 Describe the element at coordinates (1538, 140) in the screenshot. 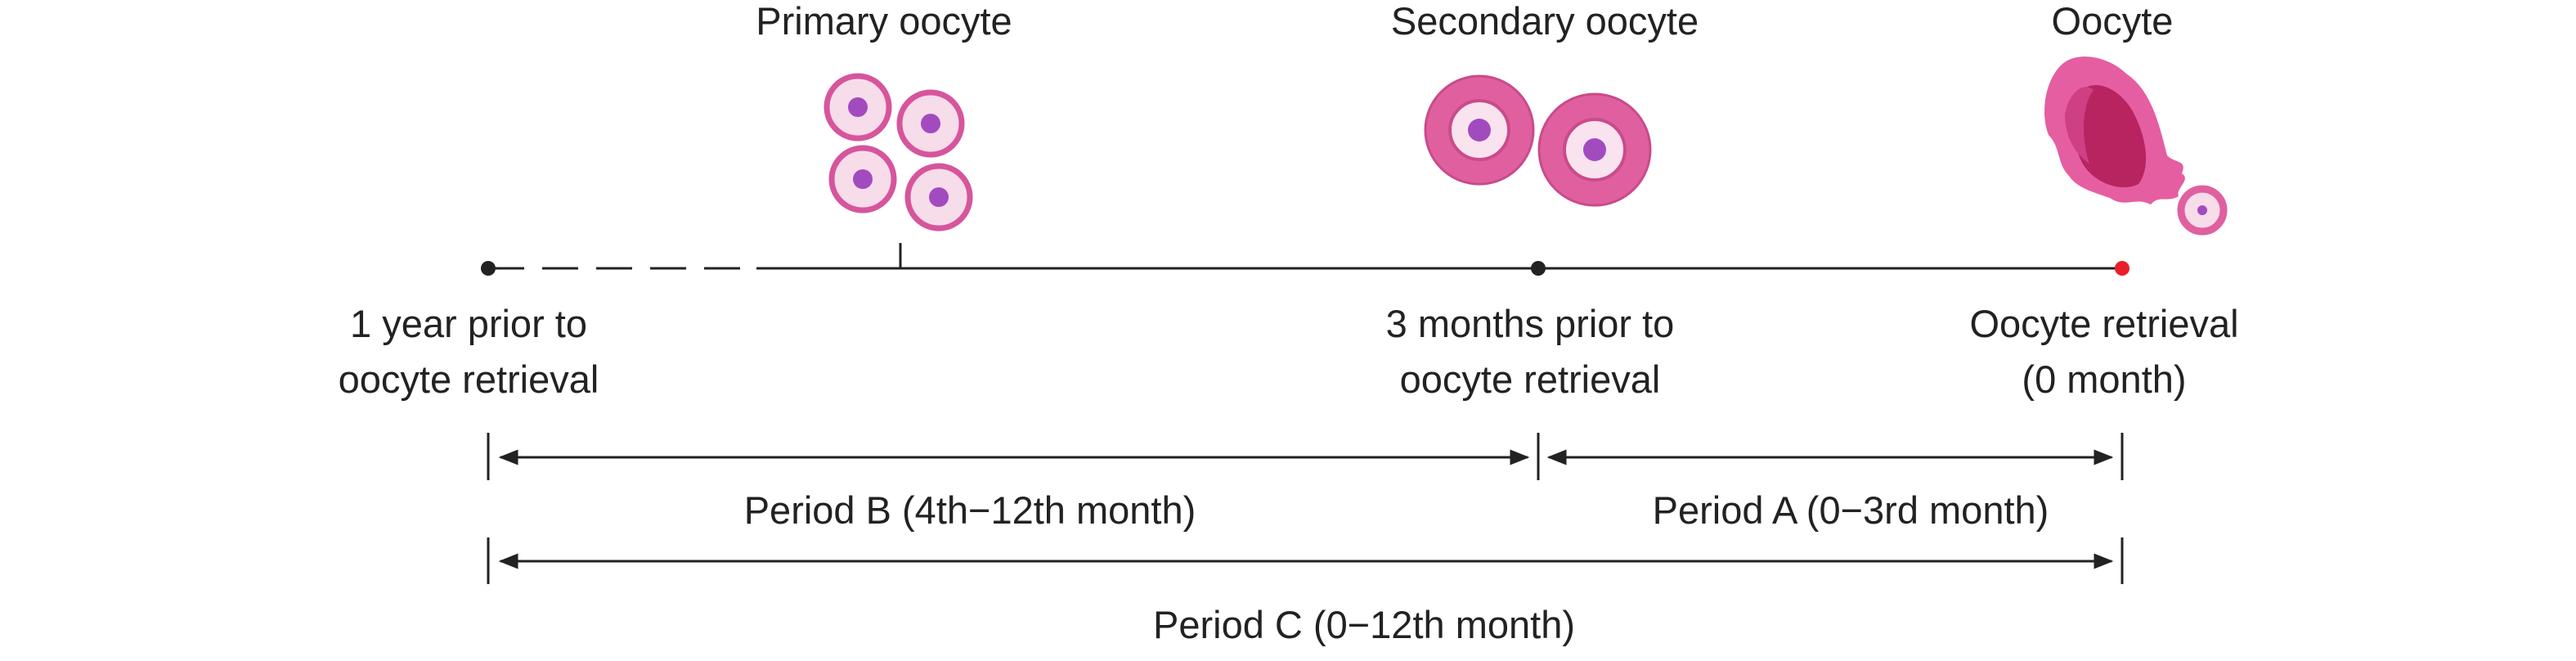

I see `secondary-oocyte-cells` at that location.